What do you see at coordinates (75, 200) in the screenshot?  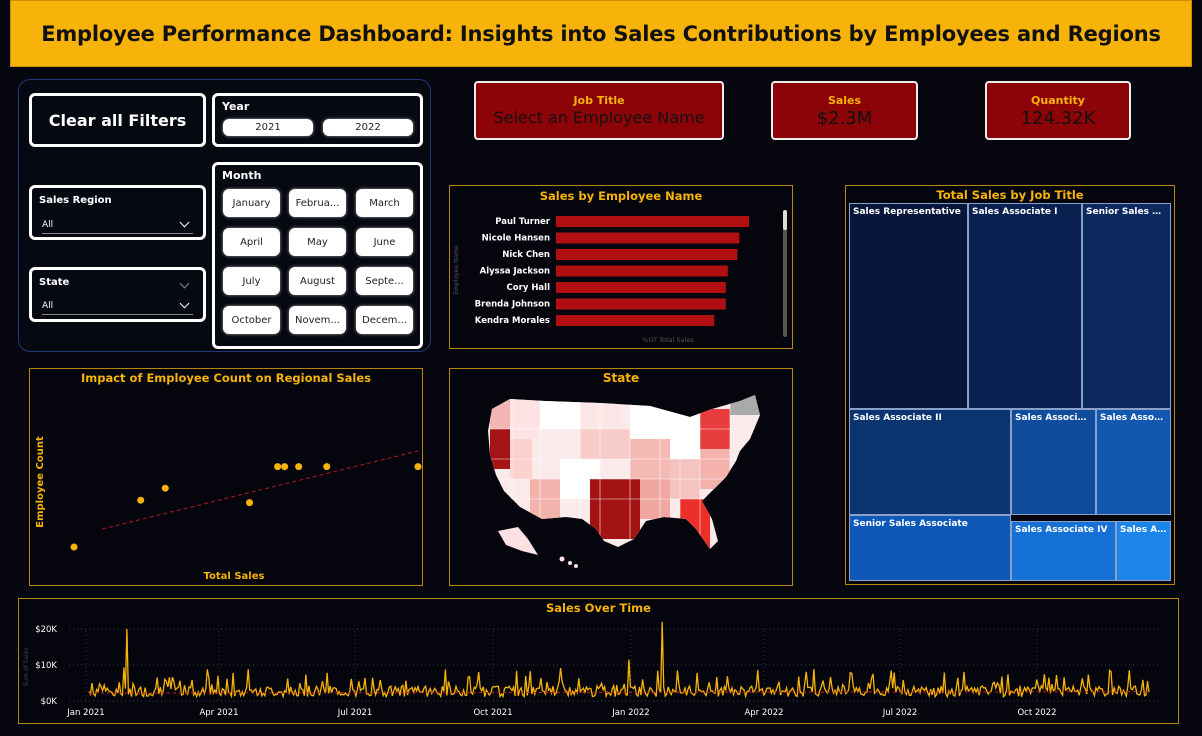 I see `sales-region-title: Sales Region` at bounding box center [75, 200].